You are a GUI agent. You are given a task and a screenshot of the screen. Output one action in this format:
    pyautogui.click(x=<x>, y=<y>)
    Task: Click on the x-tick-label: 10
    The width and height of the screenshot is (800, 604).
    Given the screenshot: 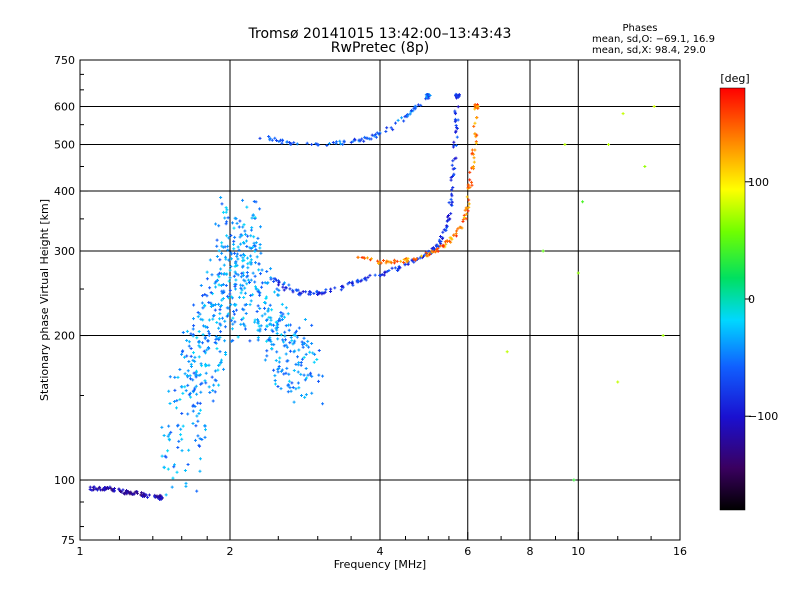 What is the action you would take?
    pyautogui.click(x=578, y=551)
    